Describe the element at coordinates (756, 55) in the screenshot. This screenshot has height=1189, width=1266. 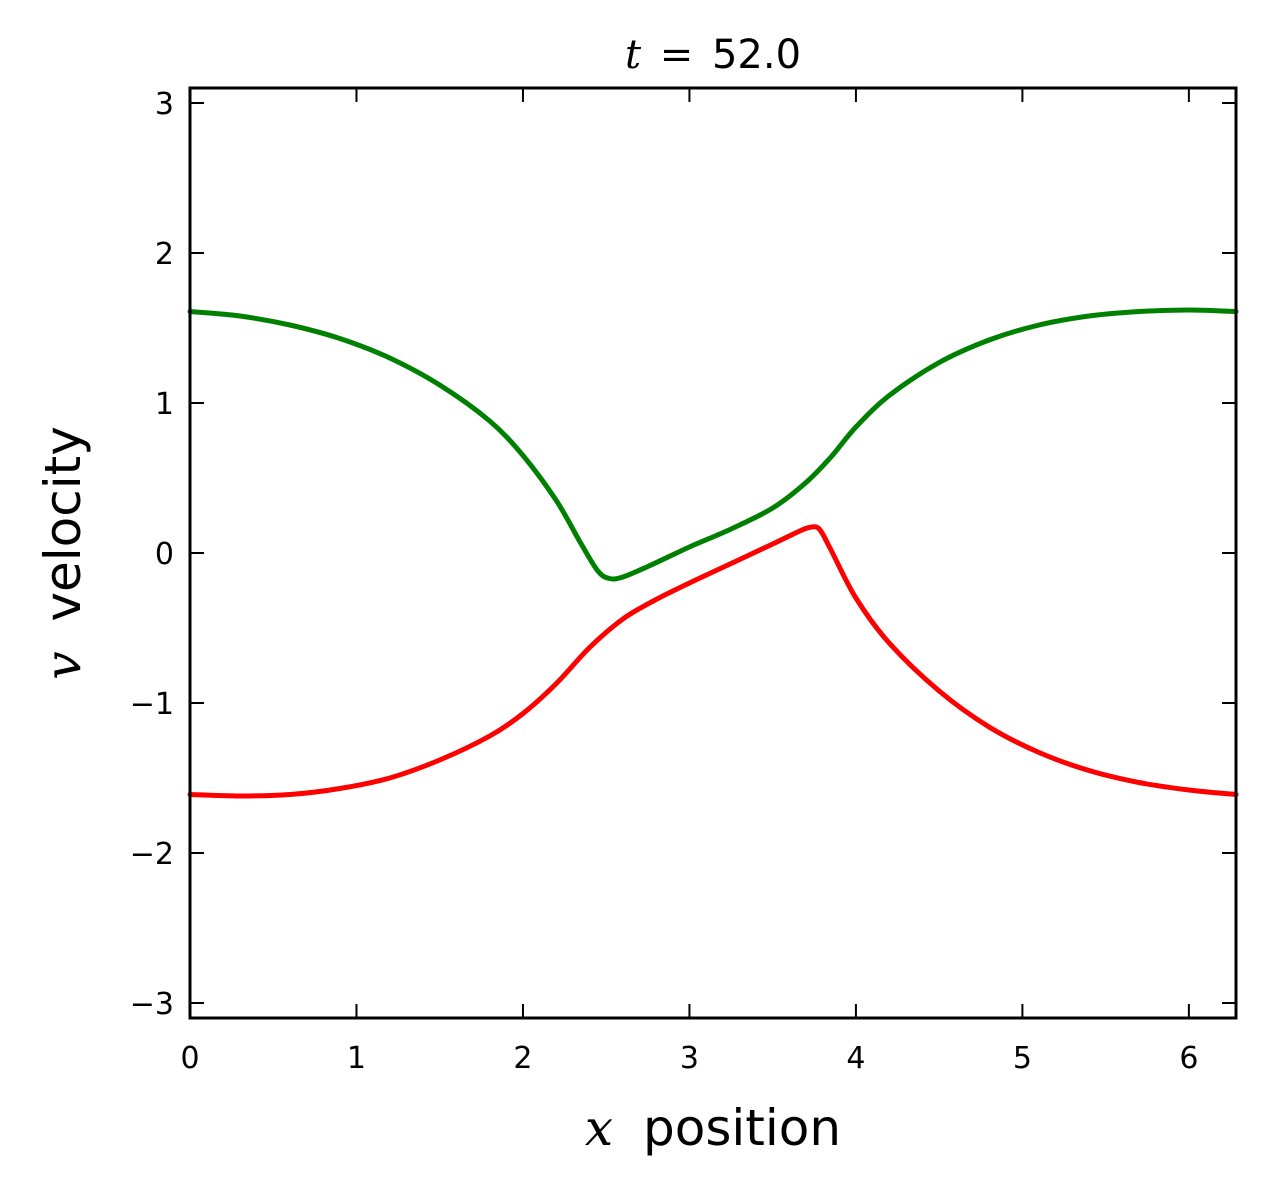
I see `title-value: 52.0` at that location.